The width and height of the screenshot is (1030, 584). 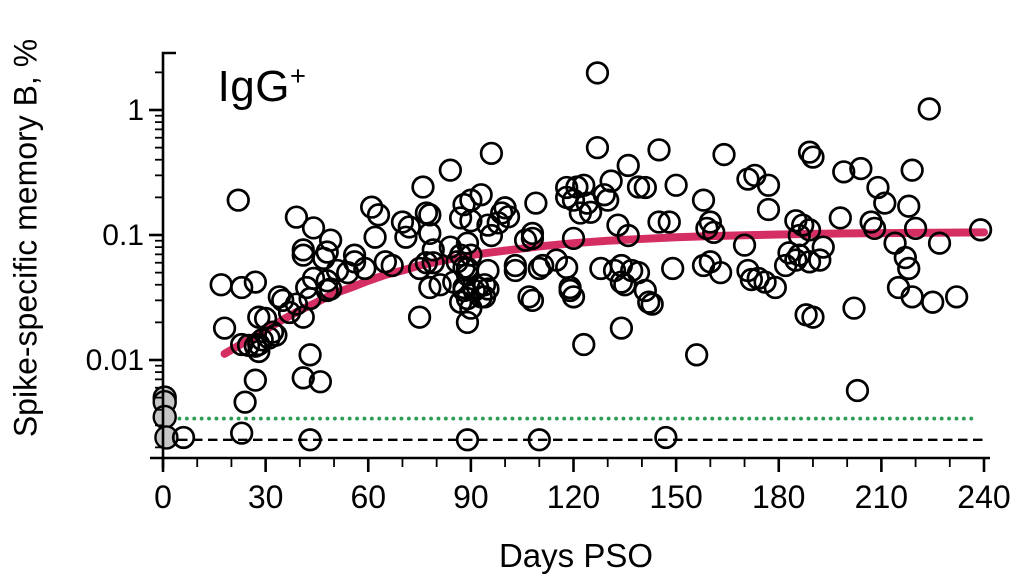 I want to click on x-tick-label: 90, so click(x=471, y=497).